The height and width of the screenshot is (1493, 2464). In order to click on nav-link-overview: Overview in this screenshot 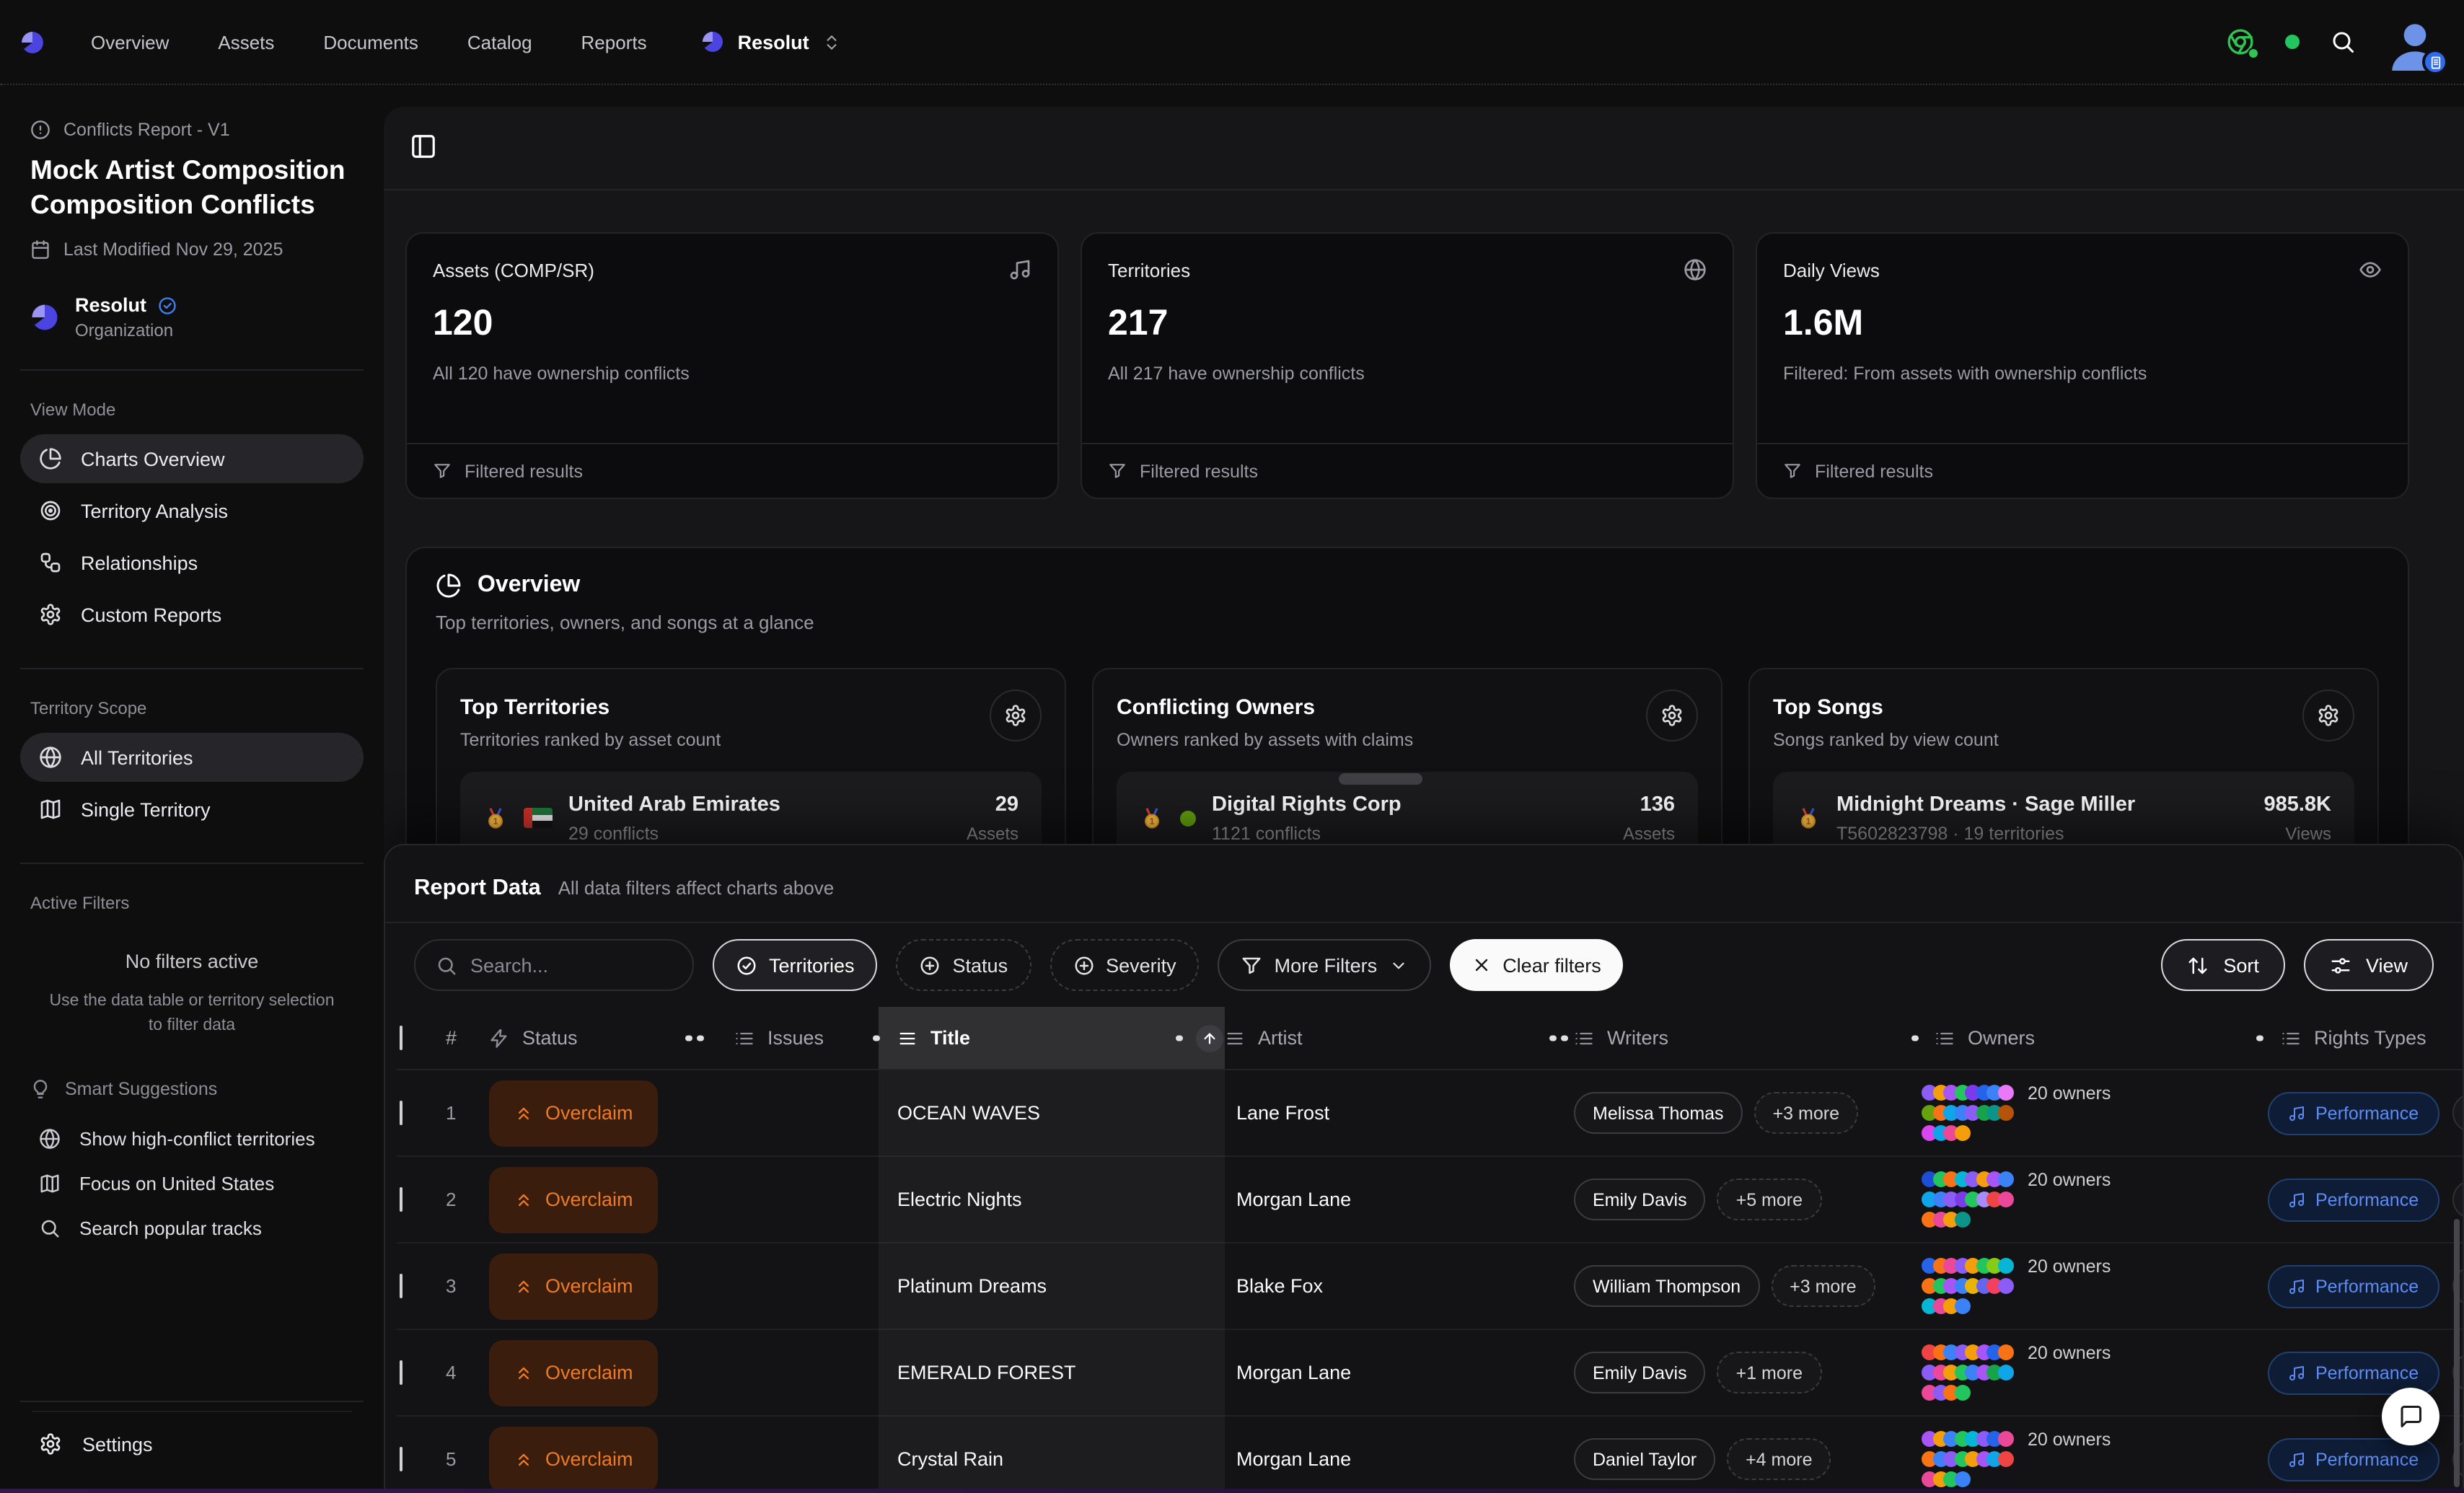, I will do `click(131, 42)`.